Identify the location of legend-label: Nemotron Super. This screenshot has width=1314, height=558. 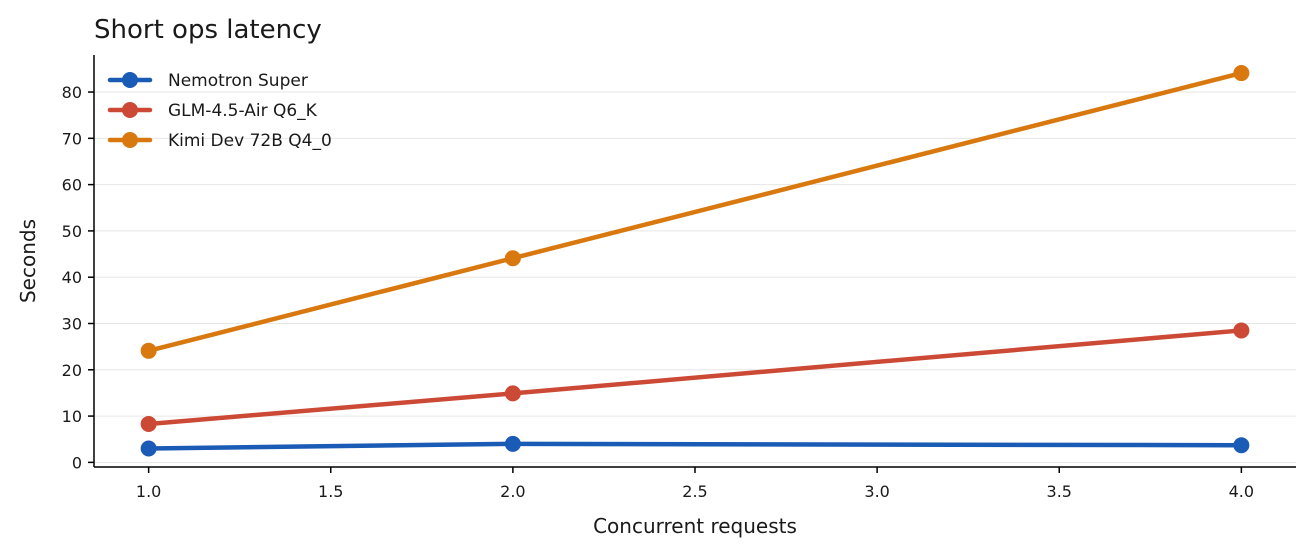
(238, 81).